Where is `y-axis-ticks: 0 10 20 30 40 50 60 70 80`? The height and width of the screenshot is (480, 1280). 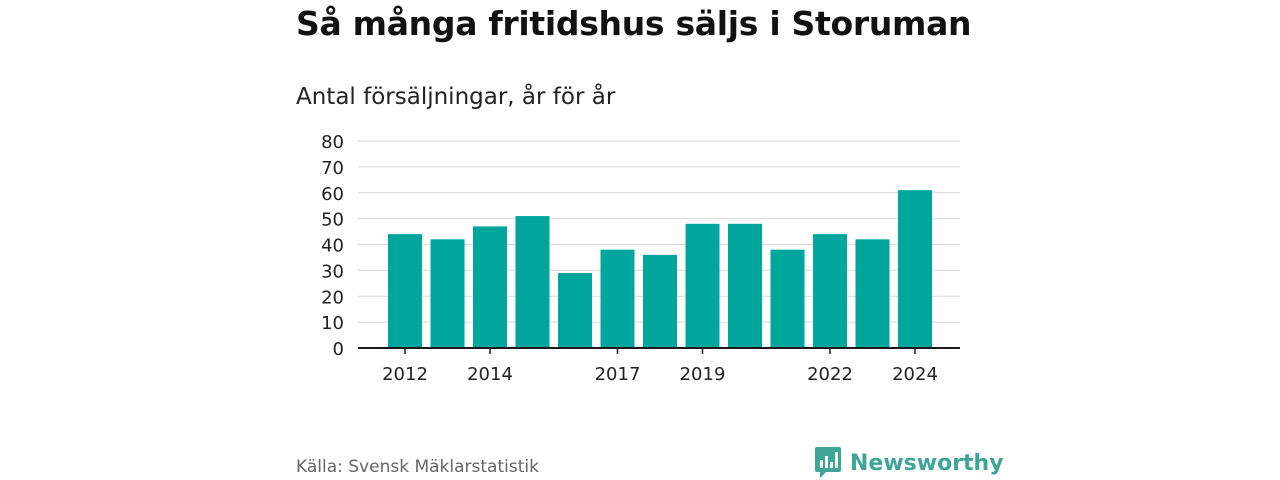
y-axis-ticks: 0 10 20 30 40 50 60 70 80 is located at coordinates (332, 246).